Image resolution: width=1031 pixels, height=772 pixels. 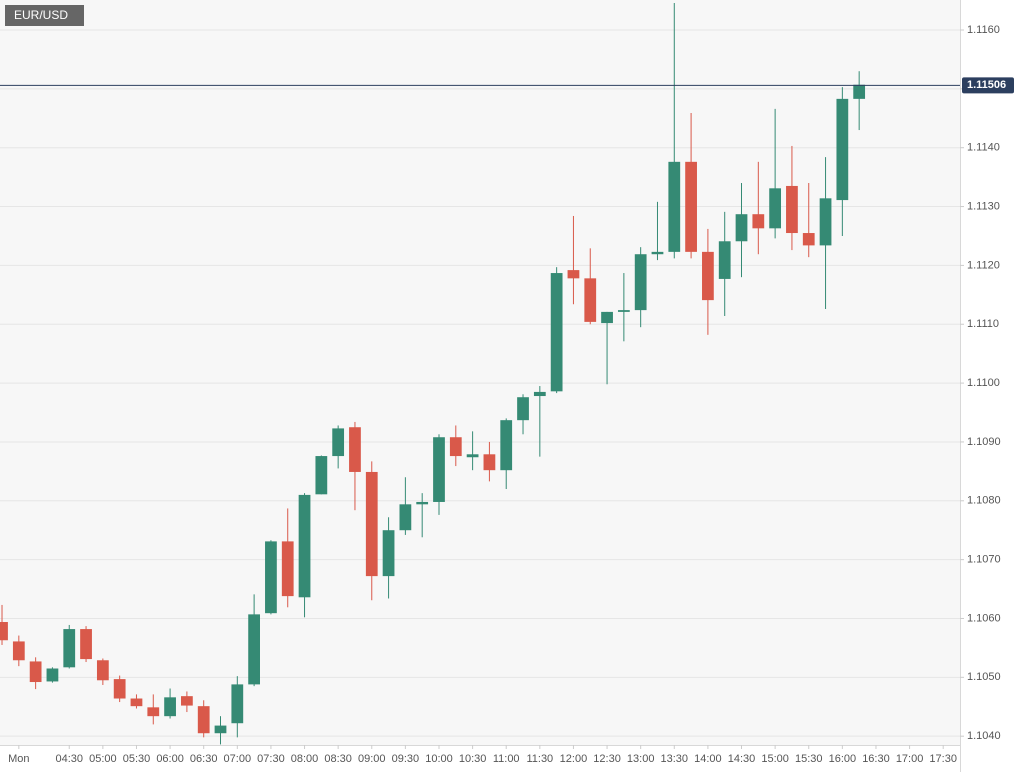 What do you see at coordinates (271, 759) in the screenshot?
I see `x-tick-label: 07:30` at bounding box center [271, 759].